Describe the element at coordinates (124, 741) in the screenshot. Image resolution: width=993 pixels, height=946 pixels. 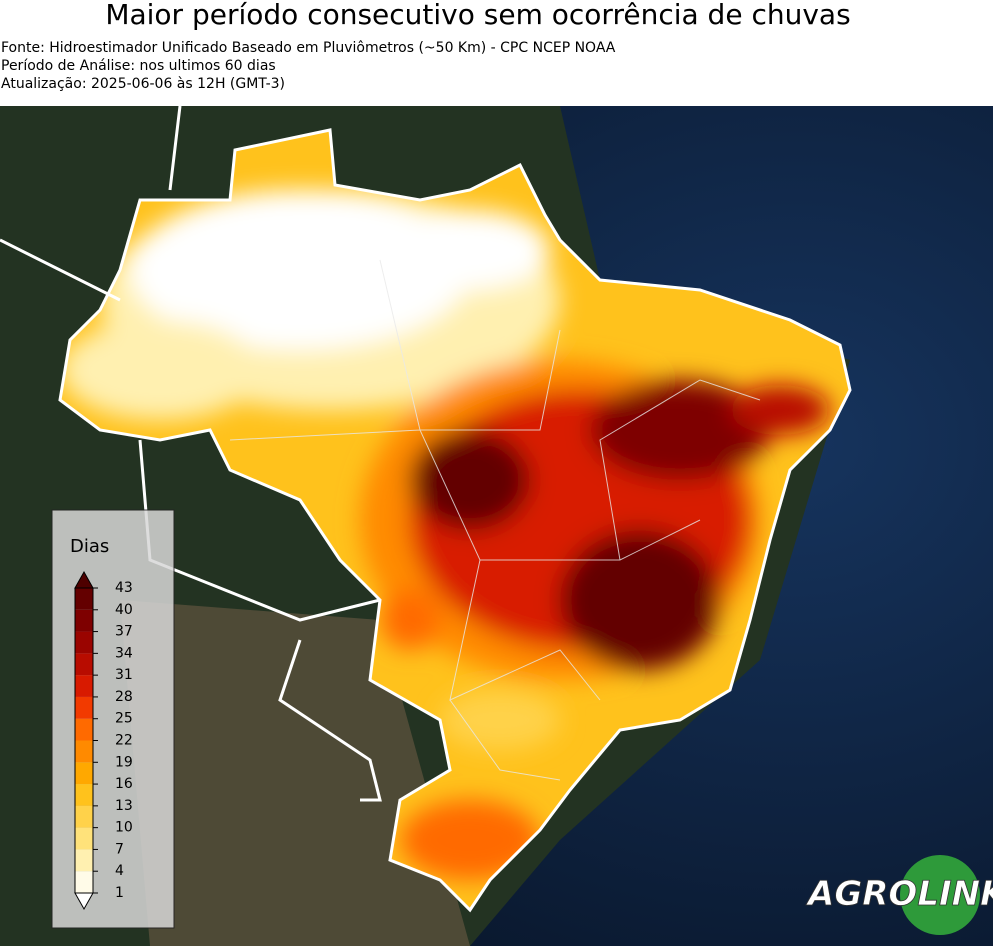
I see `tick-label: 22` at that location.